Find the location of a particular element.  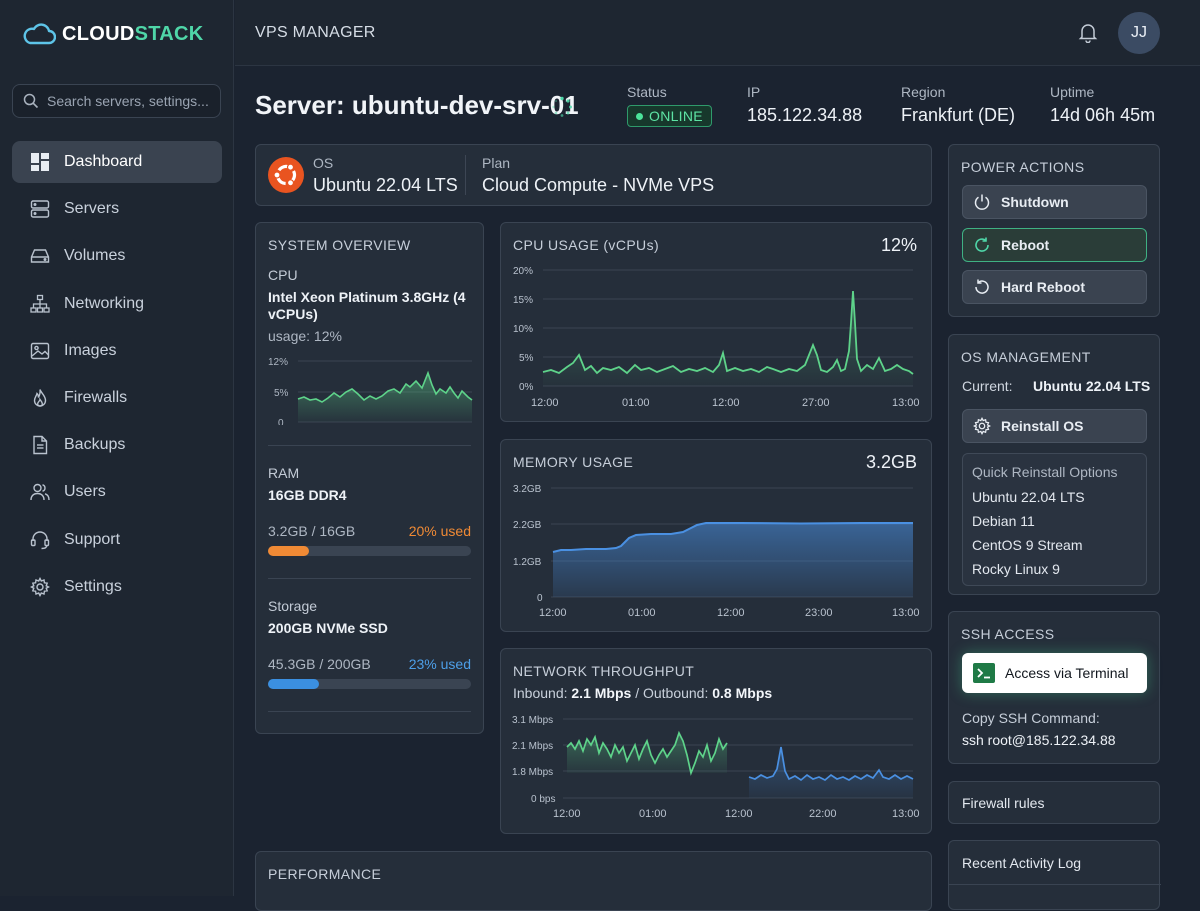

card-title: MEMORY USAGE is located at coordinates (573, 462).